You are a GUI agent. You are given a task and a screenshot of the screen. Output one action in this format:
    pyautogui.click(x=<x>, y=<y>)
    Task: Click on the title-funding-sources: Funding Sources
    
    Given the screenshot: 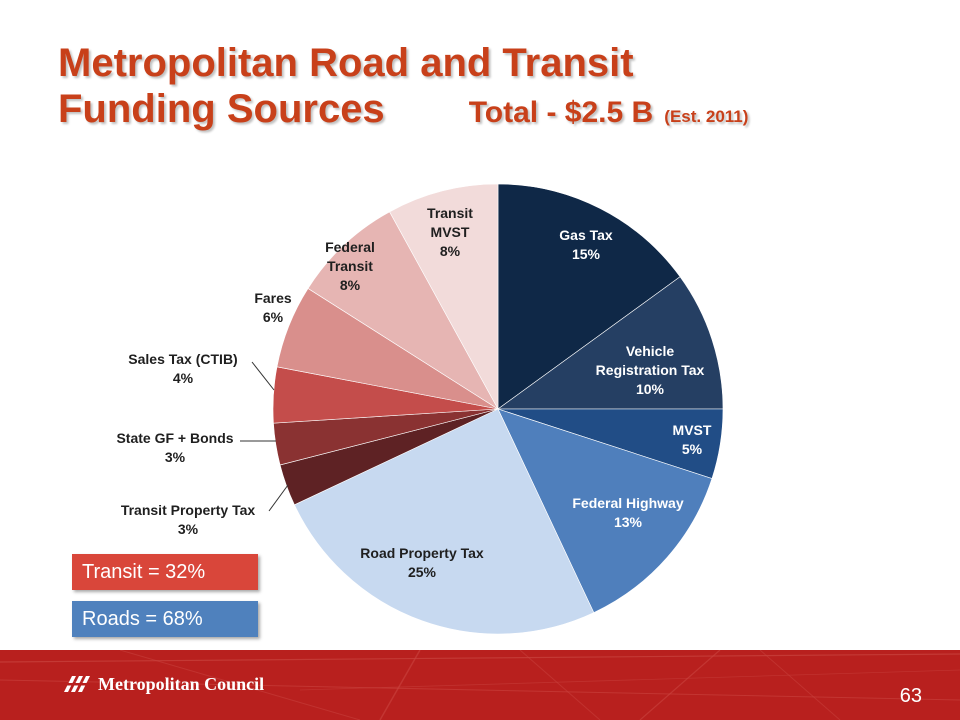 What is the action you would take?
    pyautogui.click(x=221, y=109)
    